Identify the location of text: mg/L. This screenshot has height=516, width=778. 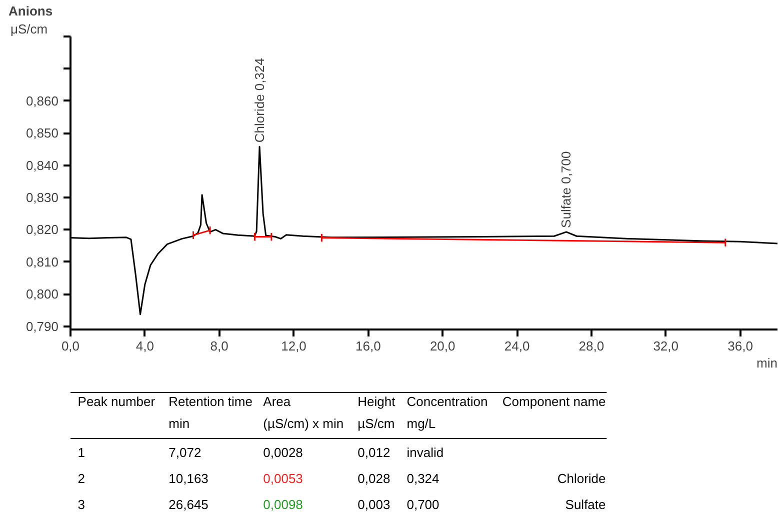
(421, 423).